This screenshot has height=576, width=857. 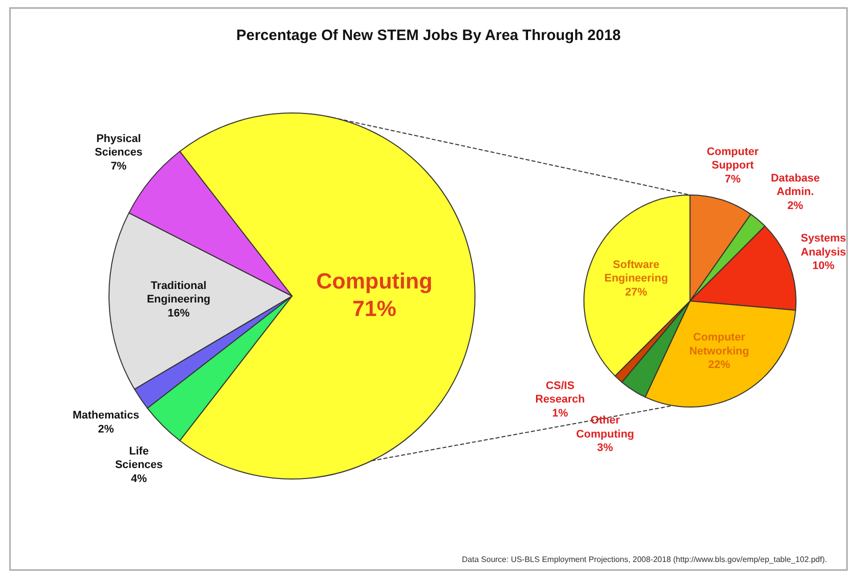 I want to click on slice-label: Computer Networking, so click(x=719, y=345).